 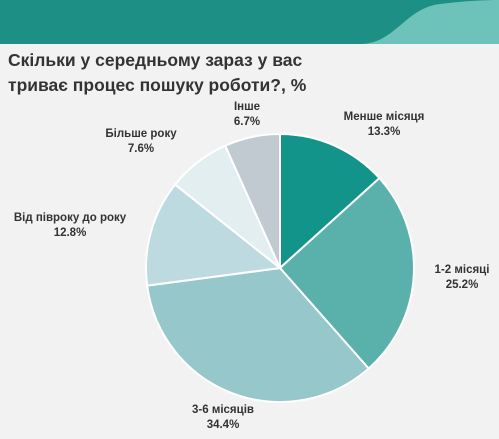 I want to click on chart-title-line-1: Скільки у середньому зараз у вас, so click(x=155, y=60).